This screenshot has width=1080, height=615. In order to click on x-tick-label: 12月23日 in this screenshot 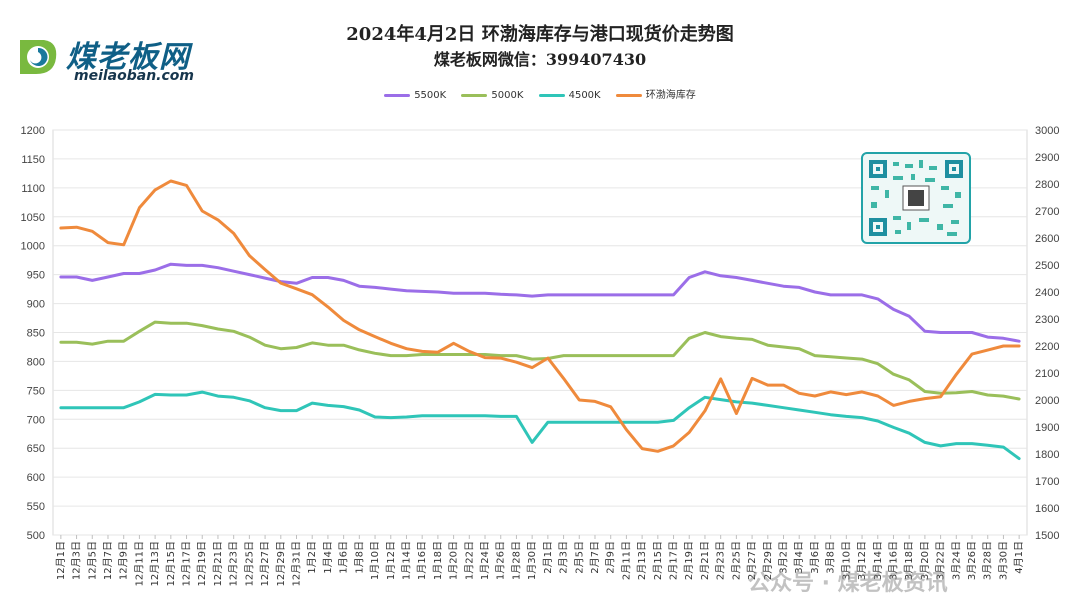, I will do `click(234, 563)`.